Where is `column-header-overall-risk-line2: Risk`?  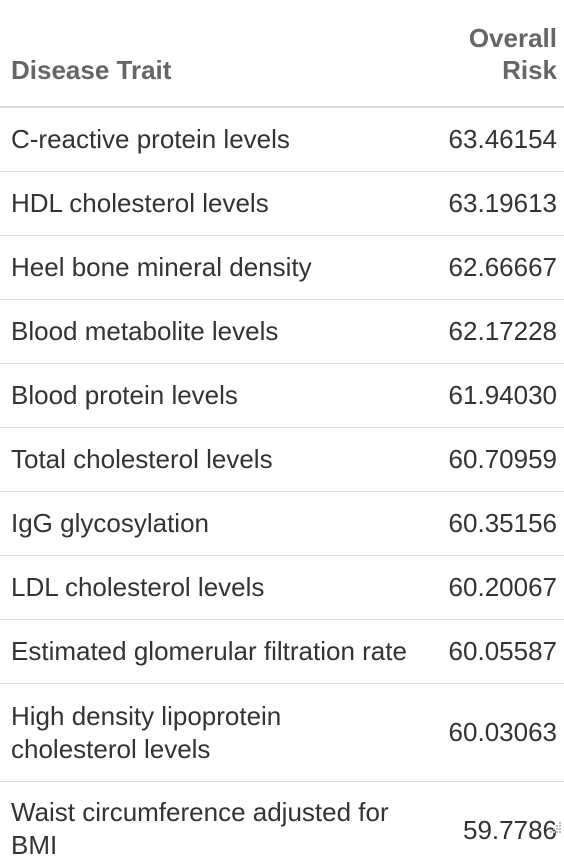
column-header-overall-risk-line2: Risk is located at coordinates (497, 70).